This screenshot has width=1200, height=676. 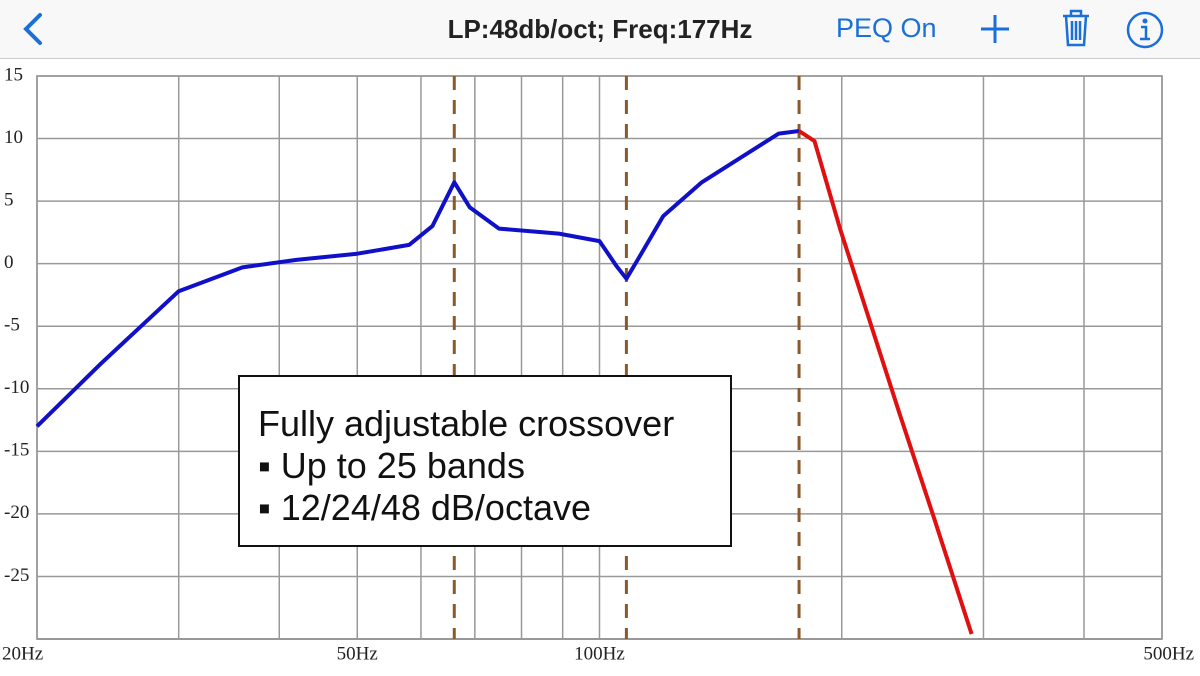 I want to click on title: LP:48db/oct; Freq:177Hz, so click(x=600, y=29).